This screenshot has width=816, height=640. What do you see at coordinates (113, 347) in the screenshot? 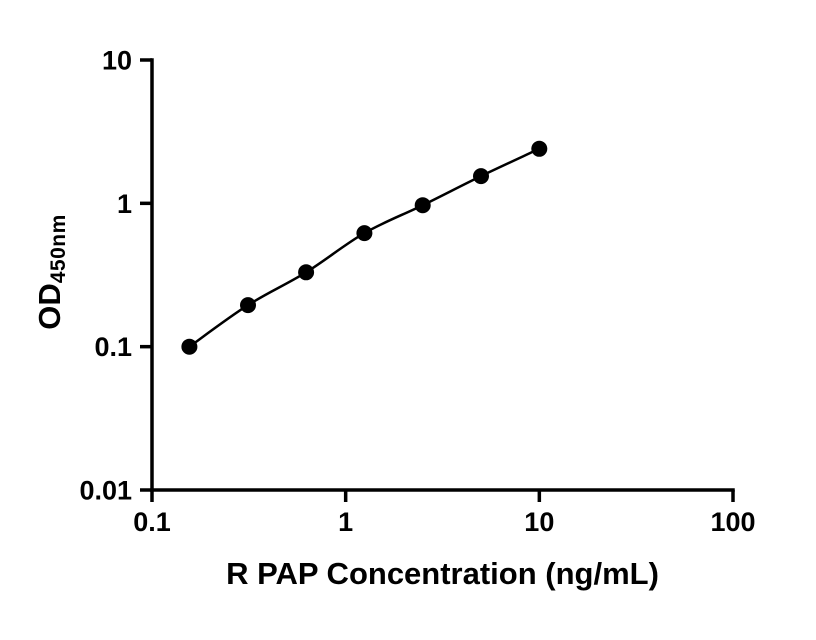
I see `y-tick-label: 0.1` at bounding box center [113, 347].